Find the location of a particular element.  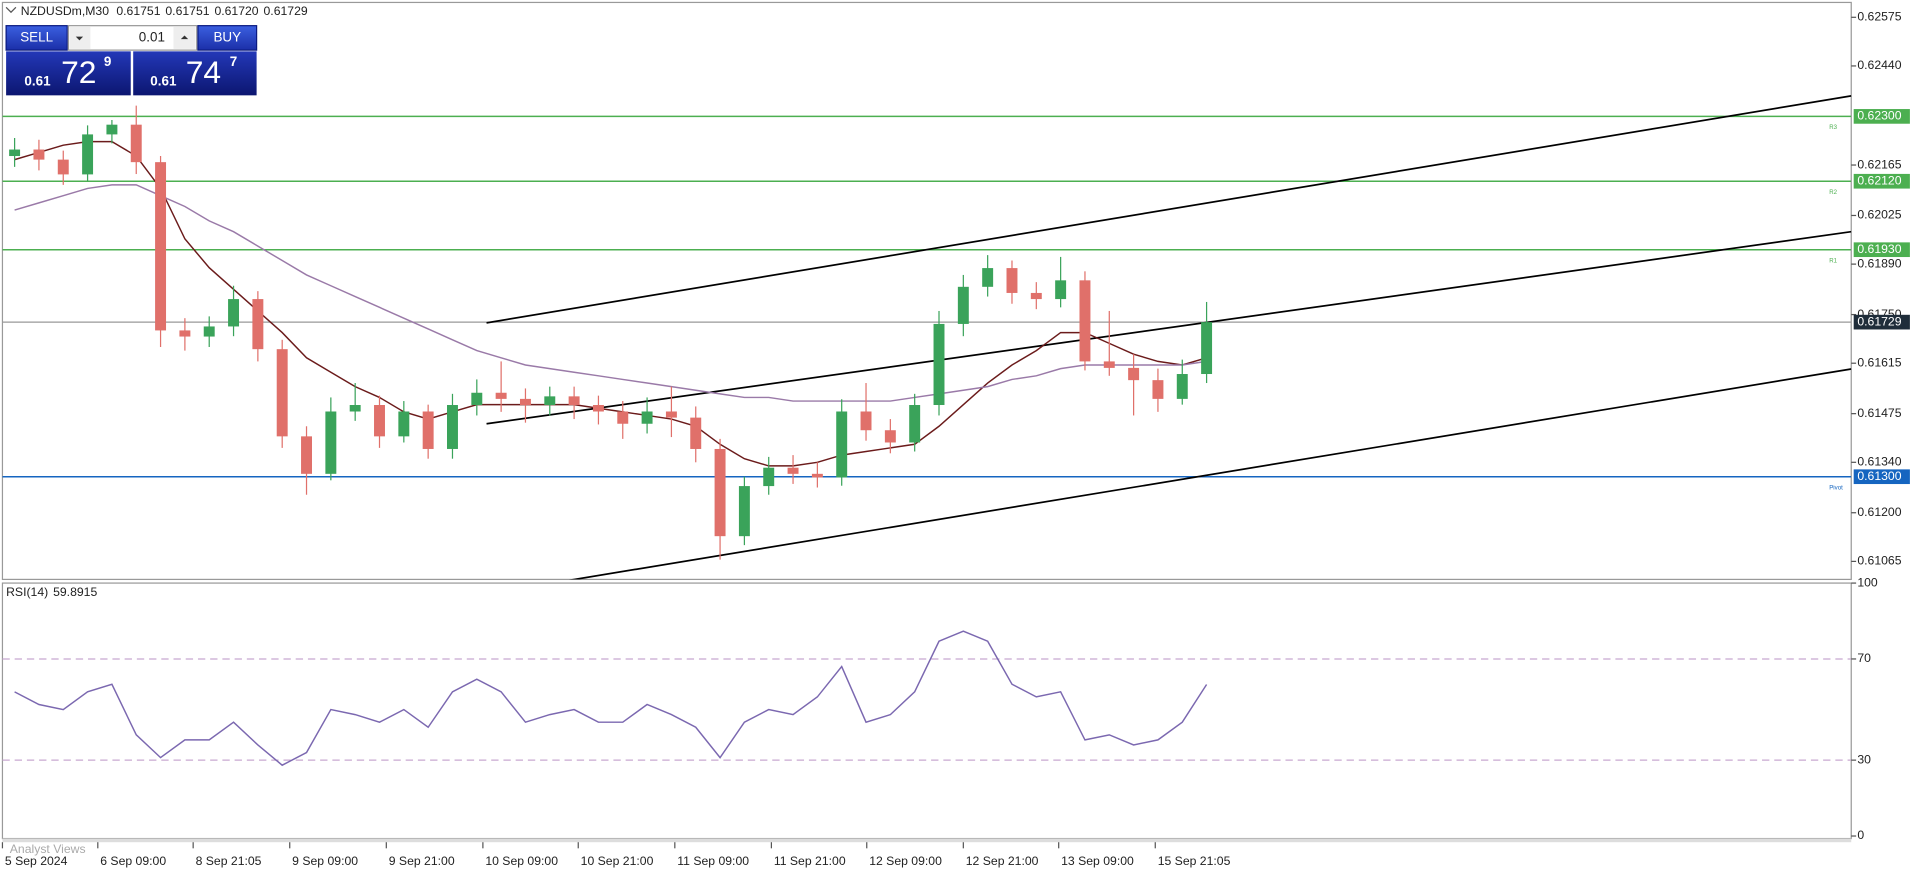

high: 0.61751 is located at coordinates (187, 11).